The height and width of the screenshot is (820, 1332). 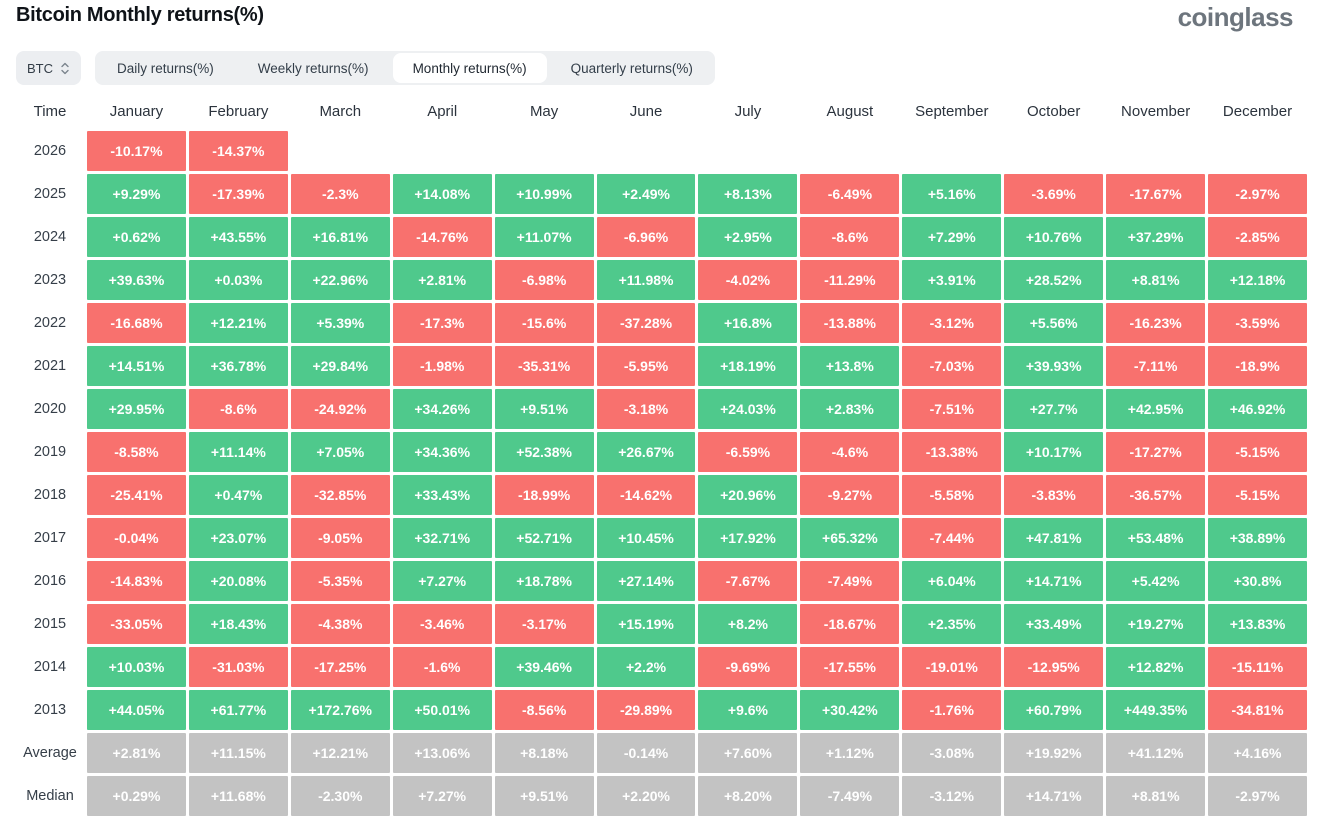 What do you see at coordinates (1054, 409) in the screenshot?
I see `return-cell: +27.7%` at bounding box center [1054, 409].